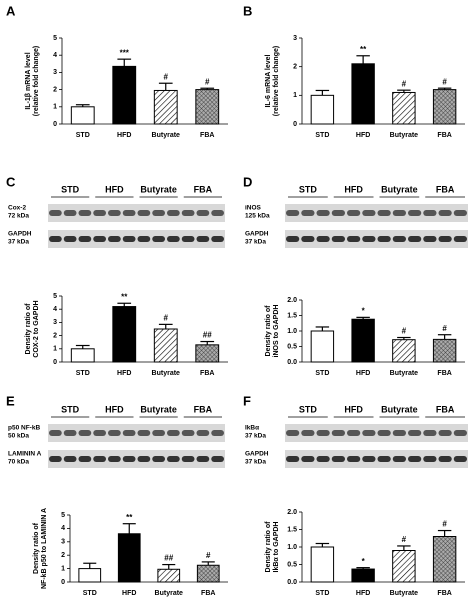  Describe the element at coordinates (17, 208) in the screenshot. I see `row-label: Cox-2` at that location.